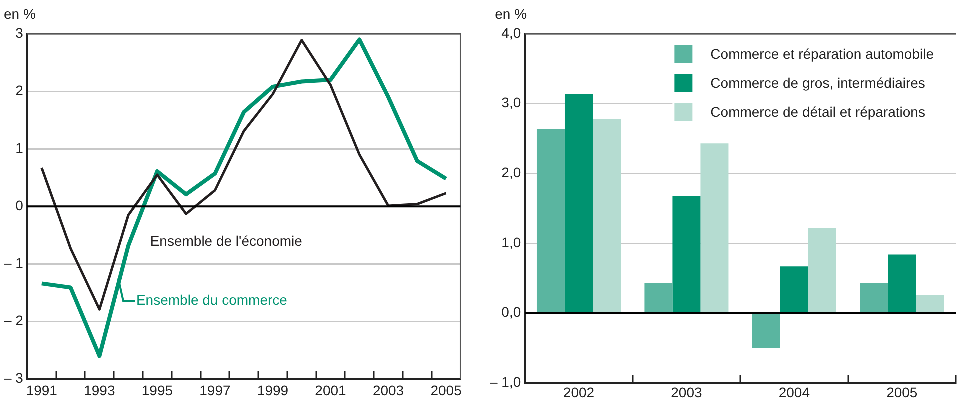 Image resolution: width=960 pixels, height=412 pixels. What do you see at coordinates (818, 82) in the screenshot?
I see `legend-label: Commerce de gros, intermédiaires` at bounding box center [818, 82].